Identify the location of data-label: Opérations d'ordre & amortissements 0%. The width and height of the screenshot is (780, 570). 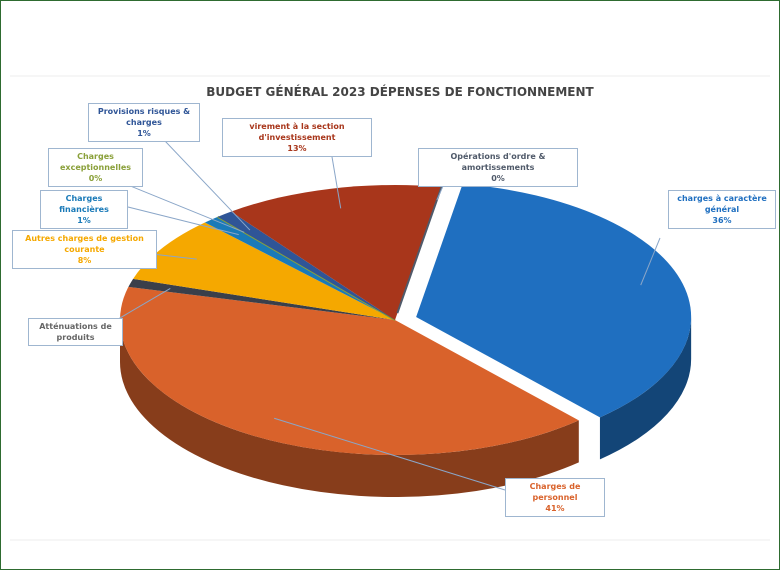
(498, 167).